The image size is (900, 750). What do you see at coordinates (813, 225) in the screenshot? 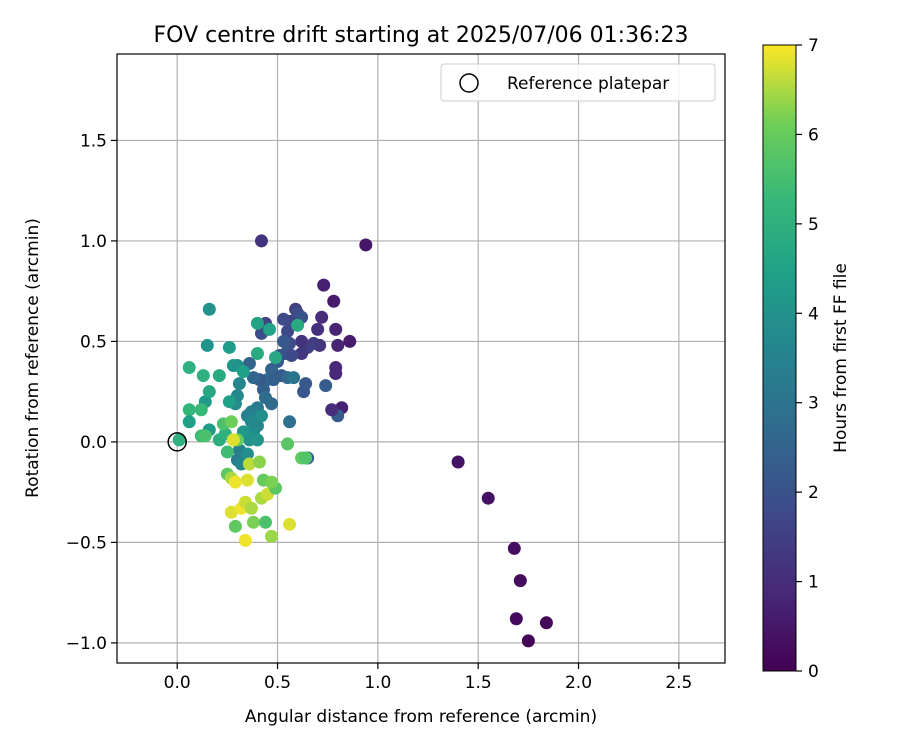
I see `colorbar-tick-label: 5` at bounding box center [813, 225].